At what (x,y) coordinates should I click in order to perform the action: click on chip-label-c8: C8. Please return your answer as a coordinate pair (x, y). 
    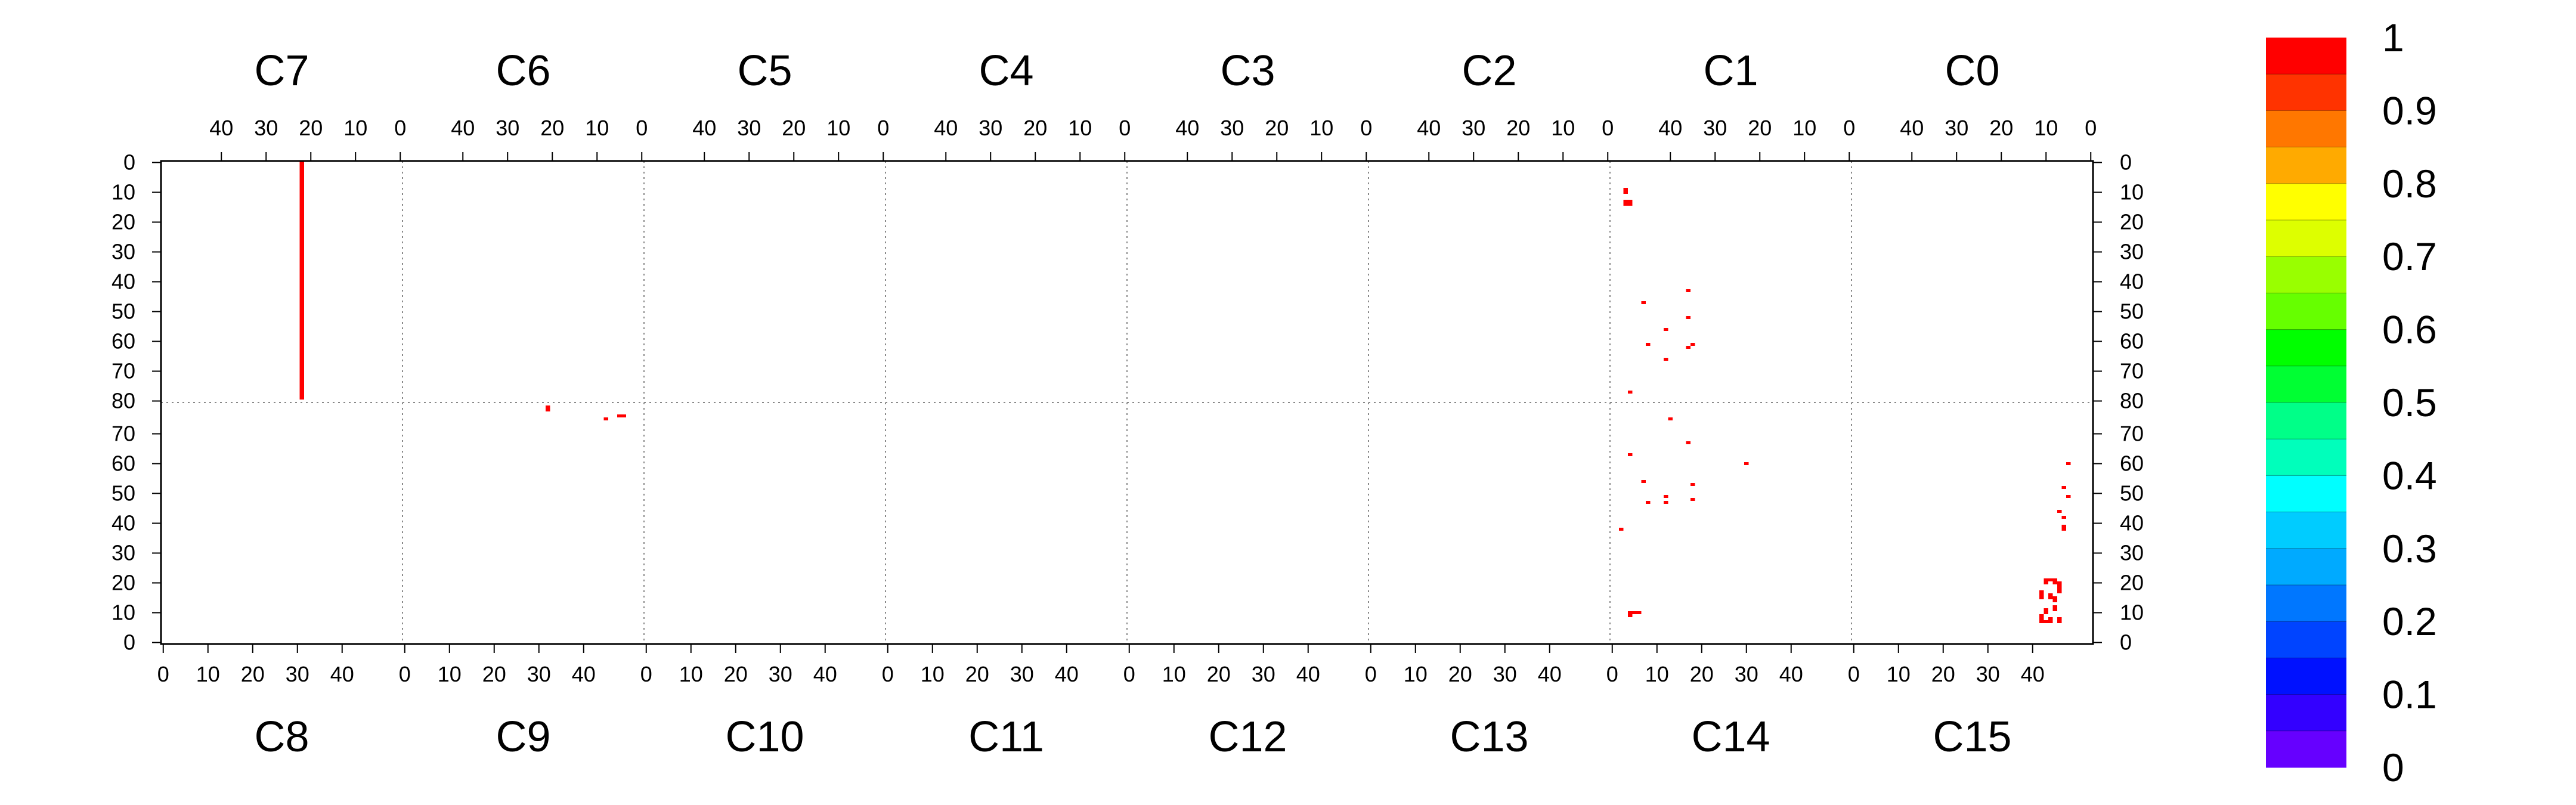
    Looking at the image, I should click on (282, 737).